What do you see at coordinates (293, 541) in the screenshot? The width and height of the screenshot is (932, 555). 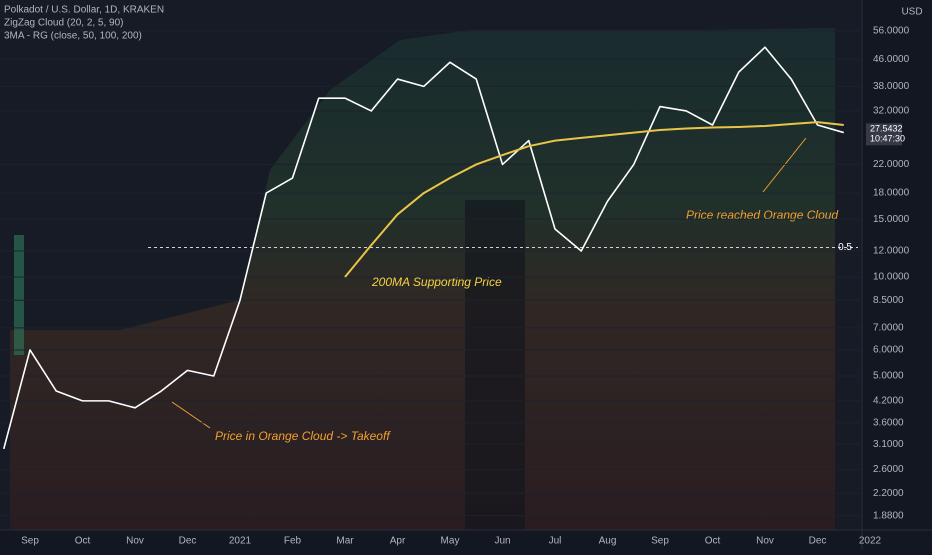 I see `x-tick-label: Feb` at bounding box center [293, 541].